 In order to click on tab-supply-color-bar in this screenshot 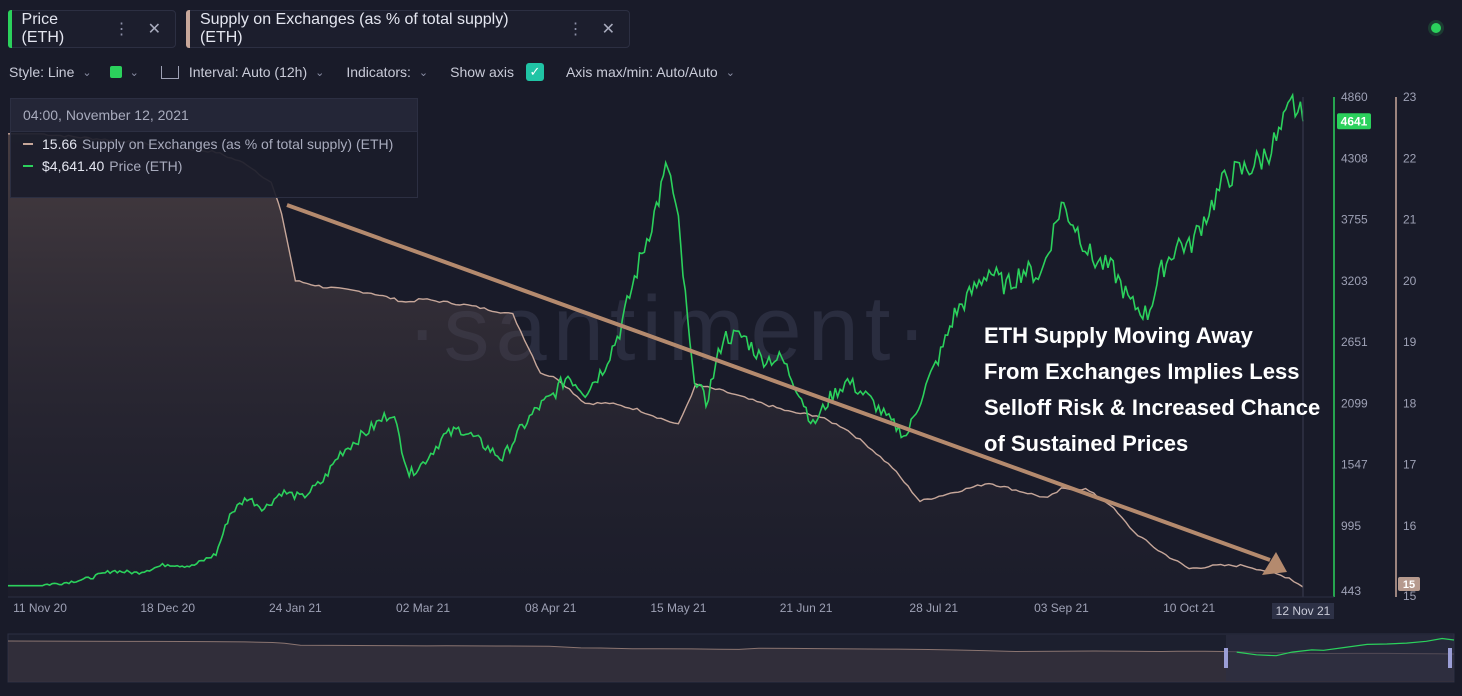, I will do `click(188, 29)`.